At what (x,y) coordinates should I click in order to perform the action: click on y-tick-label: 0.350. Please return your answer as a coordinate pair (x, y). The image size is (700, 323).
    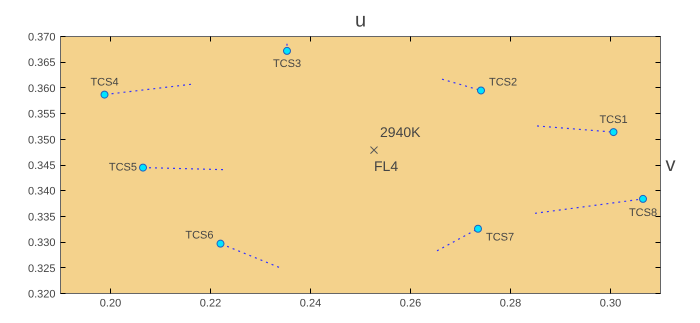
    Looking at the image, I should click on (42, 140).